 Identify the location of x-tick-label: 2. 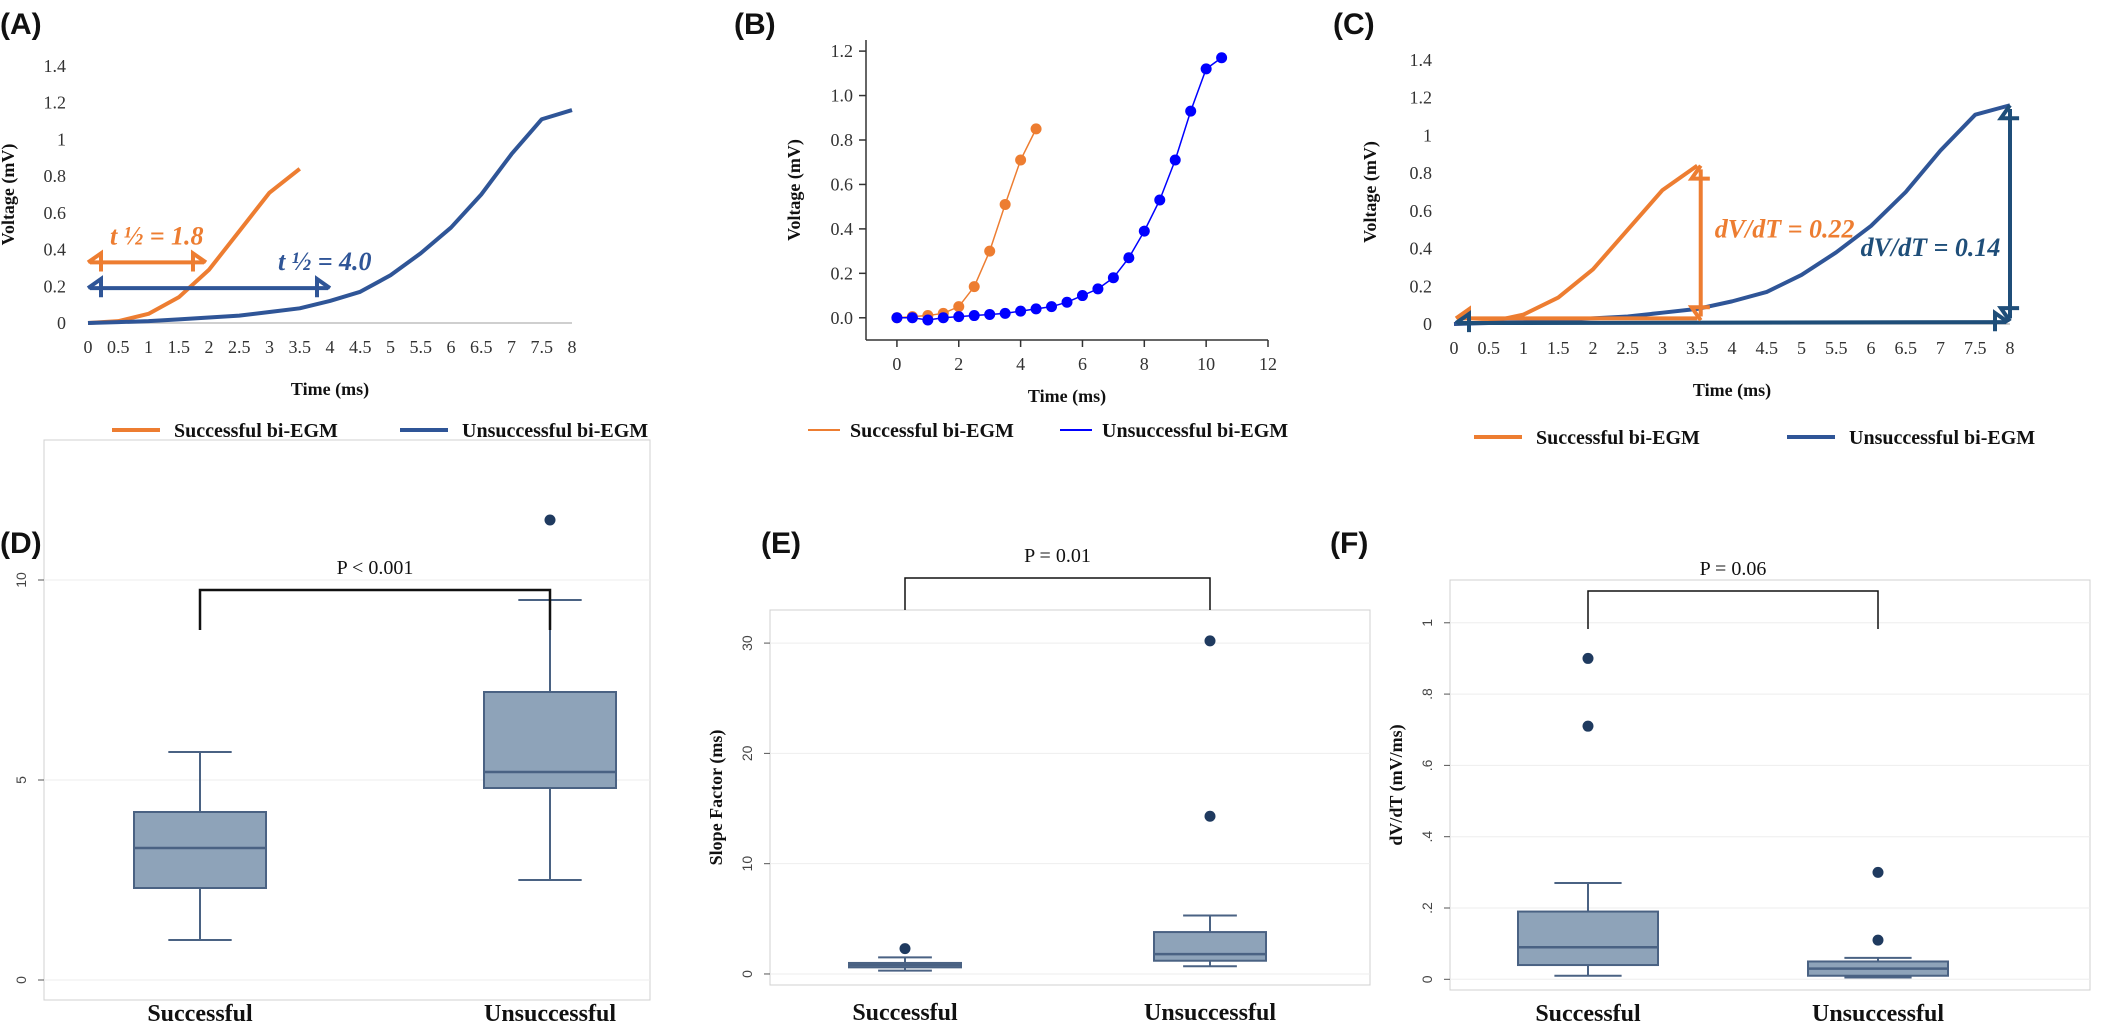
(958, 364).